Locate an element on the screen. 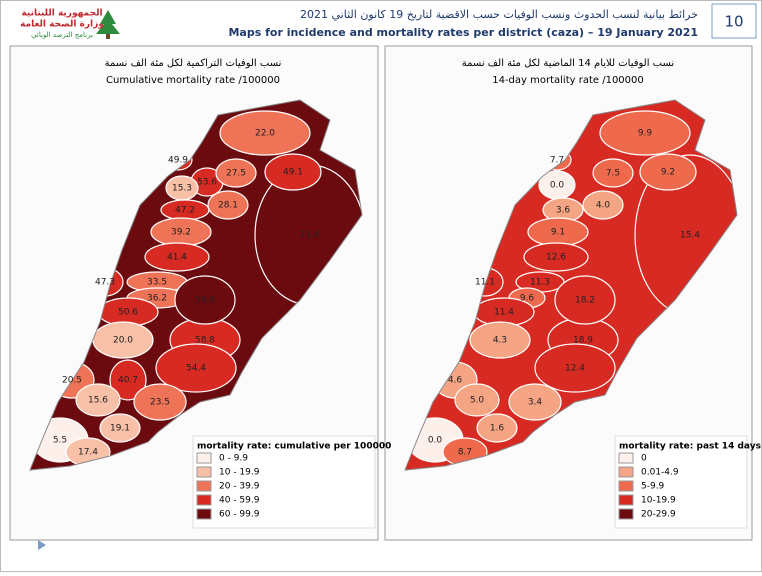 The image size is (762, 576). district-label: 19.1 is located at coordinates (120, 429).